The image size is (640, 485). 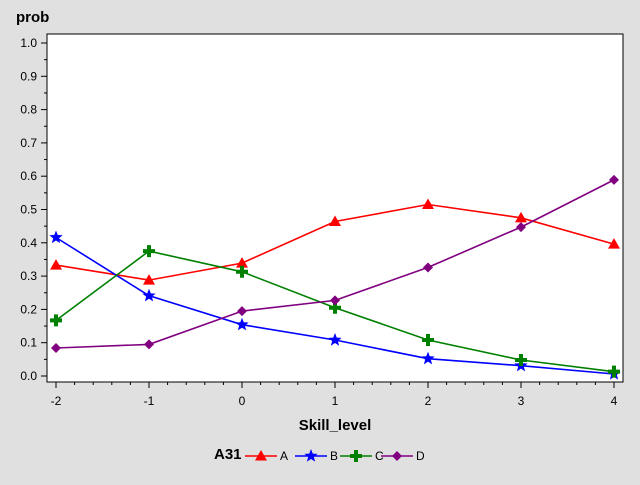 I want to click on x-tick-label: -1, so click(x=149, y=401).